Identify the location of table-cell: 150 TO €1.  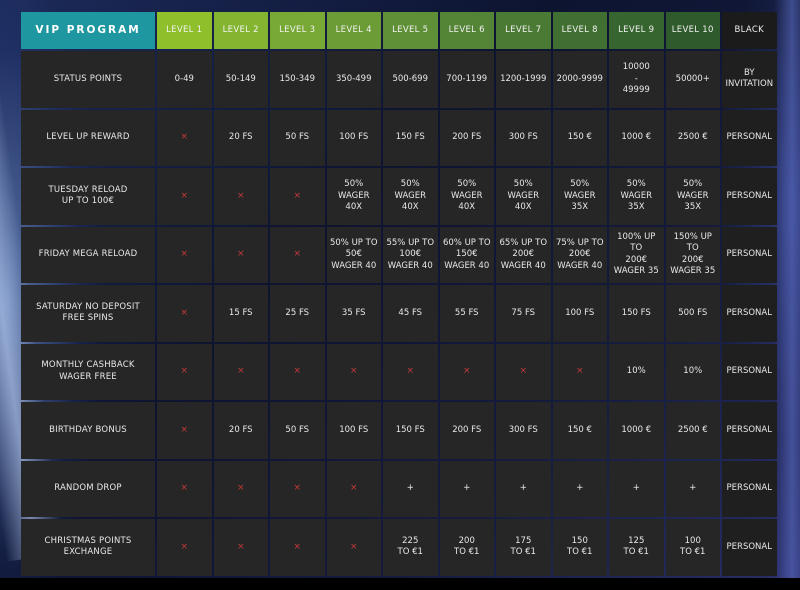
(579, 547).